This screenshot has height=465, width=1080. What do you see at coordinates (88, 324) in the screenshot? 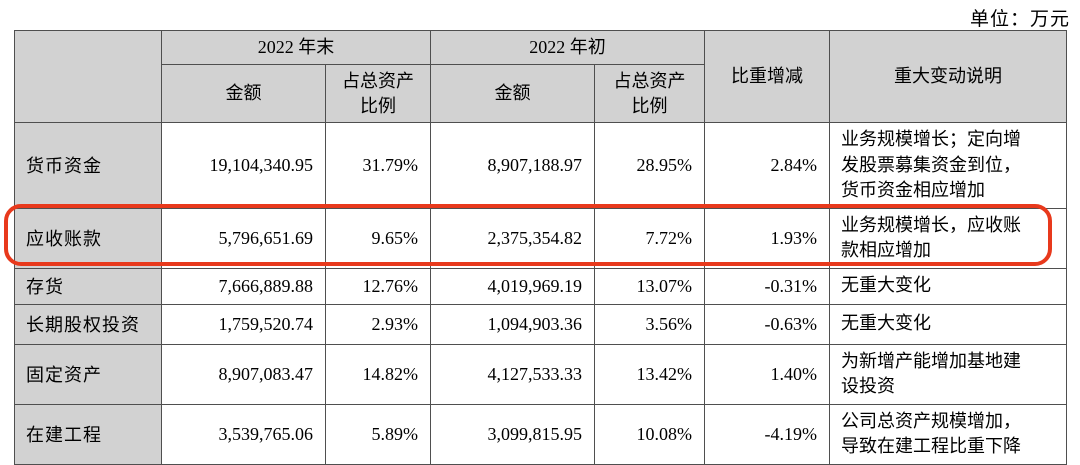
I see `row-label: 长期股权投资` at bounding box center [88, 324].